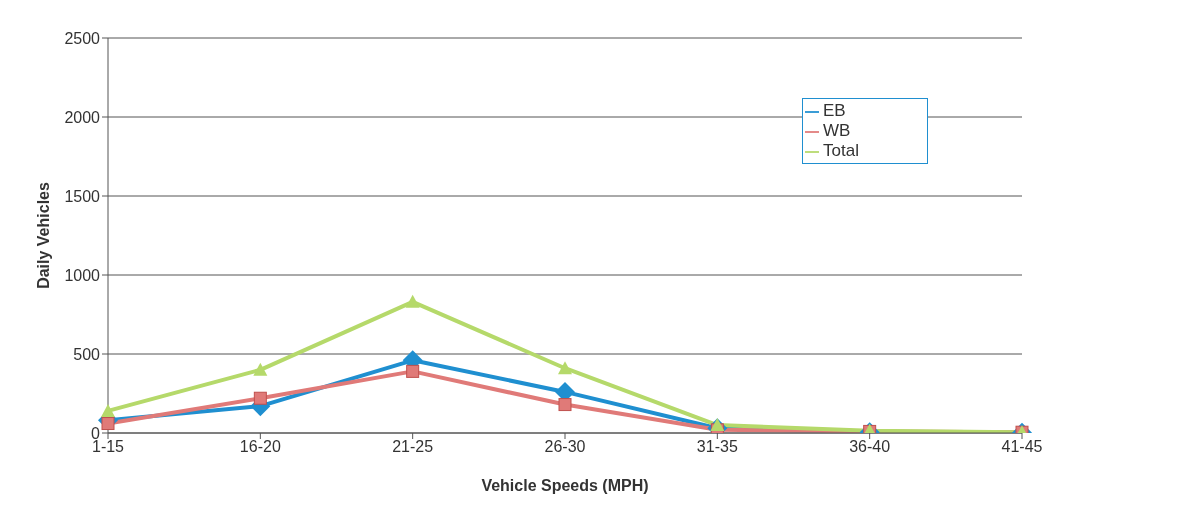 The height and width of the screenshot is (515, 1196). What do you see at coordinates (108, 447) in the screenshot?
I see `x-tick-label: 1-15` at bounding box center [108, 447].